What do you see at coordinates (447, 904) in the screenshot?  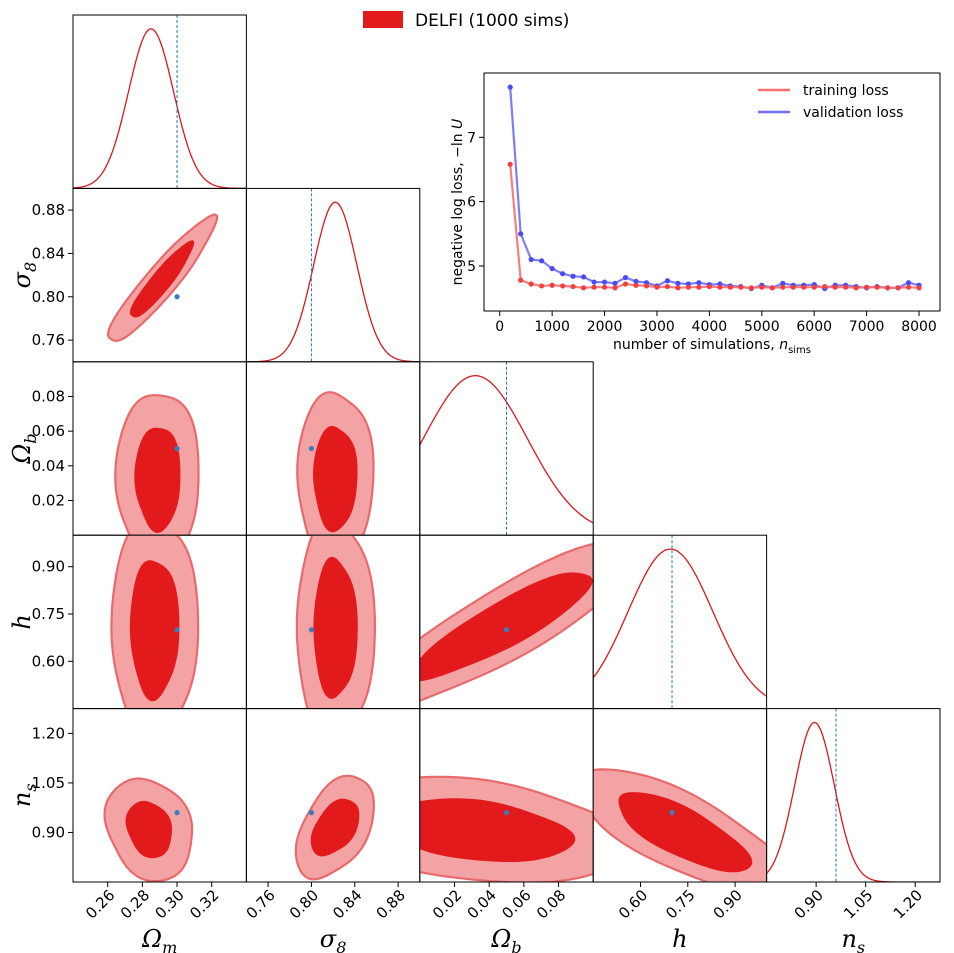 I see `xtick-label: 0.02` at bounding box center [447, 904].